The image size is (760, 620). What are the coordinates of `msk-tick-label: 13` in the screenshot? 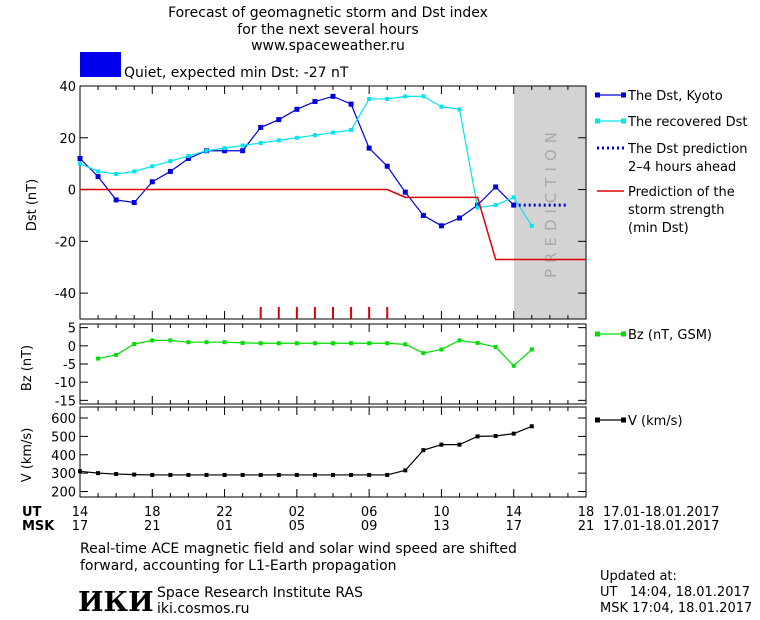 It's located at (441, 526).